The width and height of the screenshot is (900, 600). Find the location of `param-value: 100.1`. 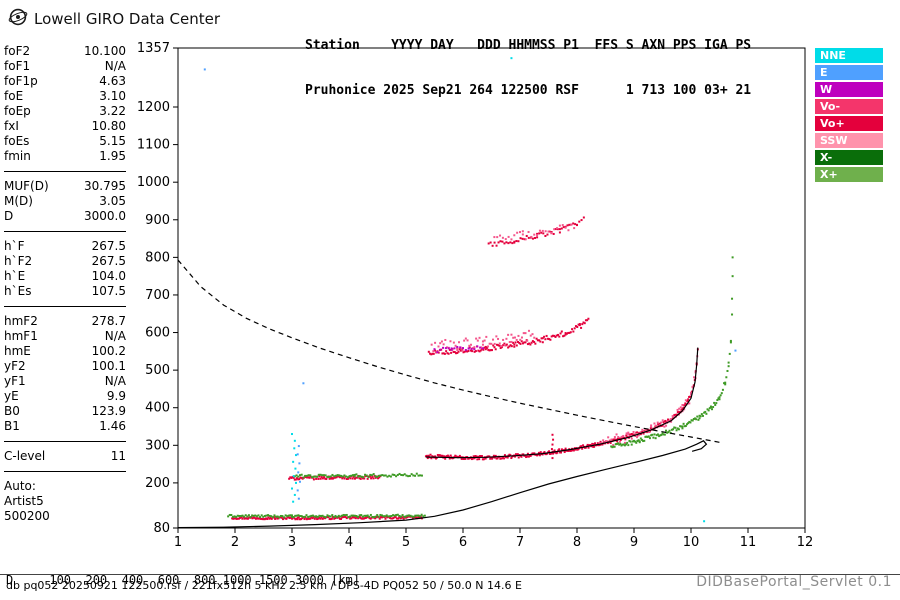

param-value: 100.1 is located at coordinates (108, 366).